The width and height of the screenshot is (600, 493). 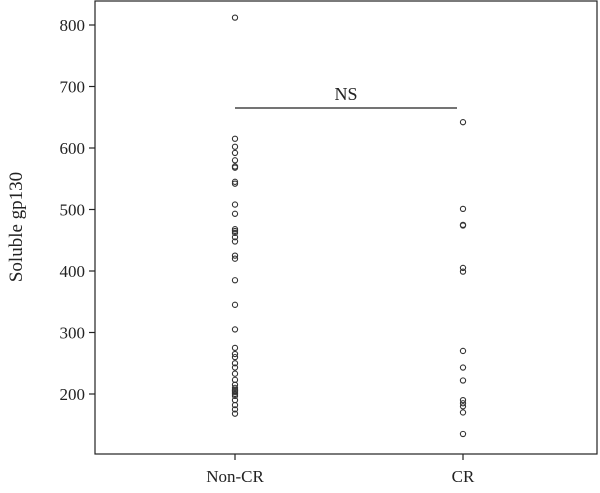 I want to click on y-tick-label: 300, so click(x=73, y=333).